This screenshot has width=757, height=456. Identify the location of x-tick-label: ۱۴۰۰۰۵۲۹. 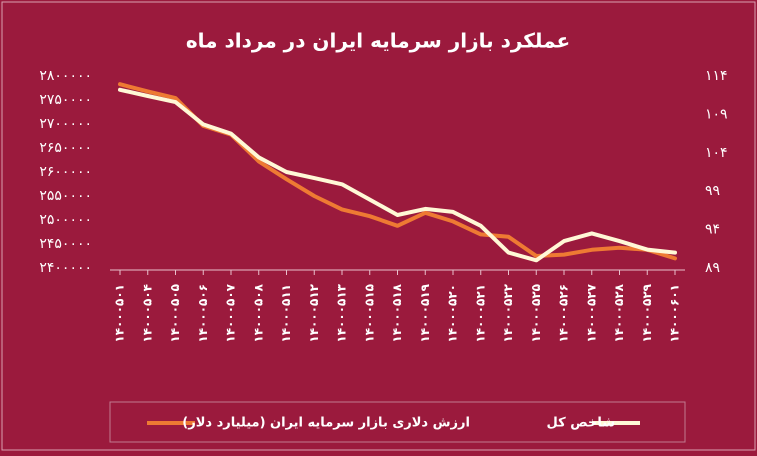
(647, 312).